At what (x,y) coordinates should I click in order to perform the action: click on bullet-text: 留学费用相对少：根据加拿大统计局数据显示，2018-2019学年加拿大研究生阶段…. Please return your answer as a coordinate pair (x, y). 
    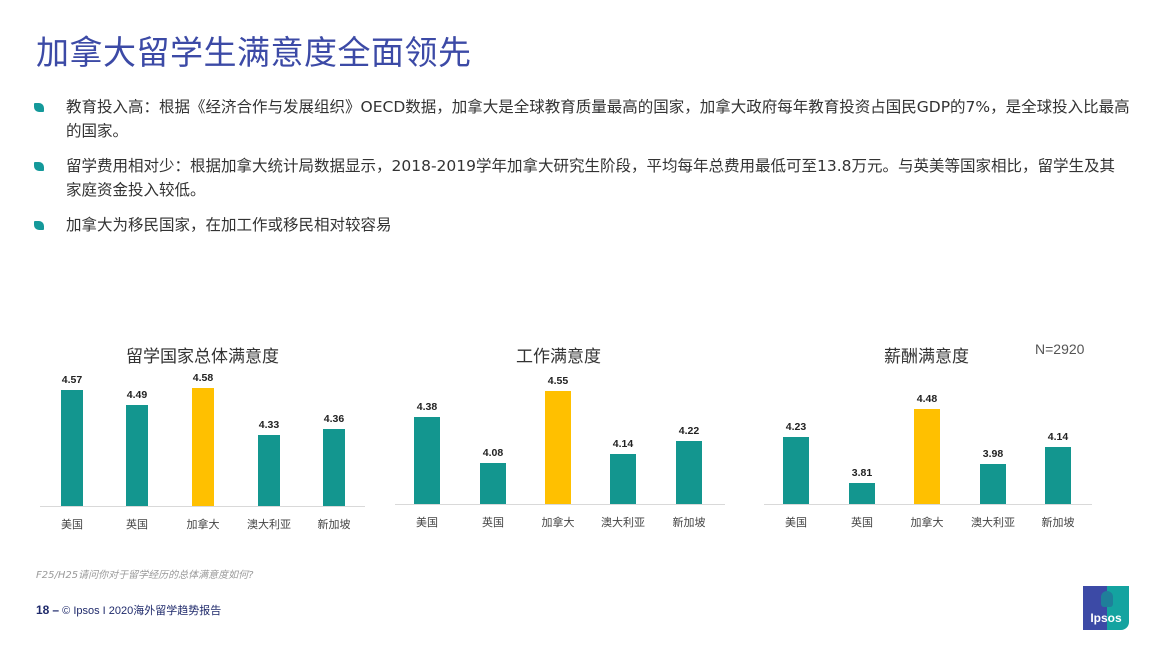
    Looking at the image, I should click on (591, 178).